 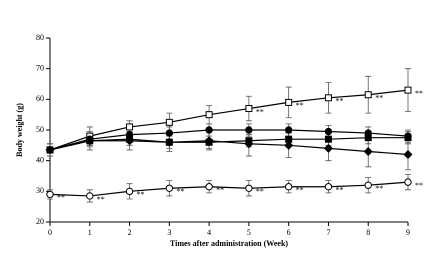 I want to click on x-tick-label: 9, so click(x=408, y=232).